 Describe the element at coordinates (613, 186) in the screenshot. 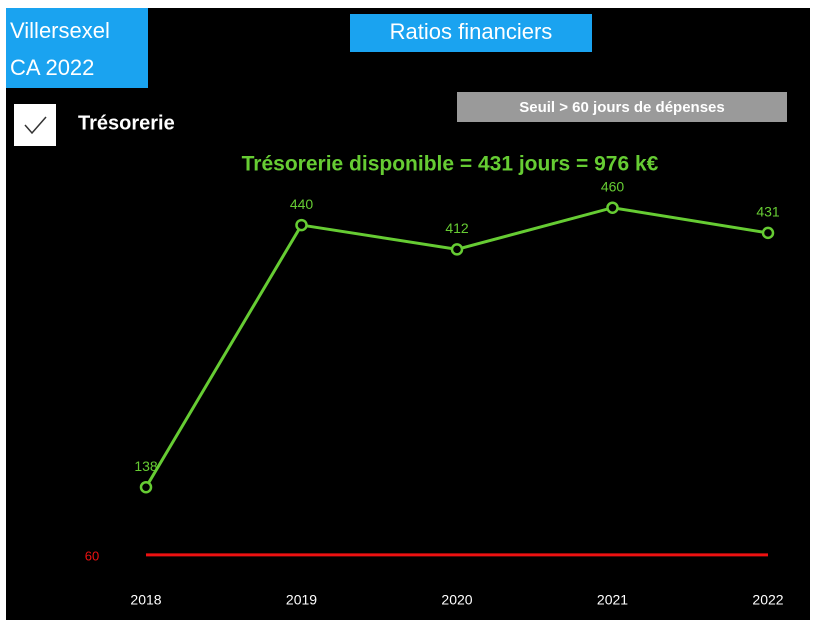

I see `data-label: 460` at that location.